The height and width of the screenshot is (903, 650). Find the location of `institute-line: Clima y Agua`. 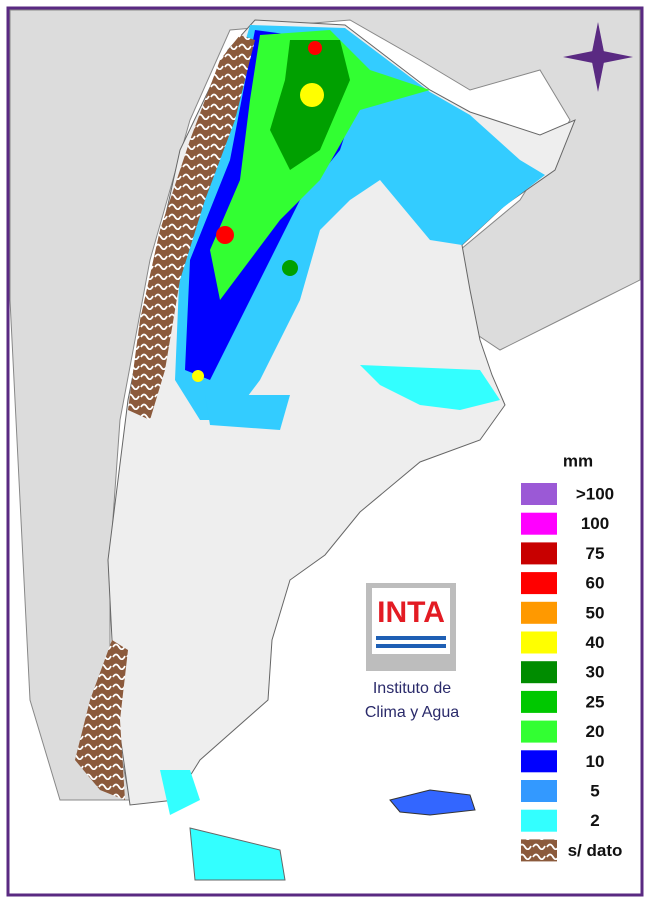

institute-line: Clima y Agua is located at coordinates (412, 712).